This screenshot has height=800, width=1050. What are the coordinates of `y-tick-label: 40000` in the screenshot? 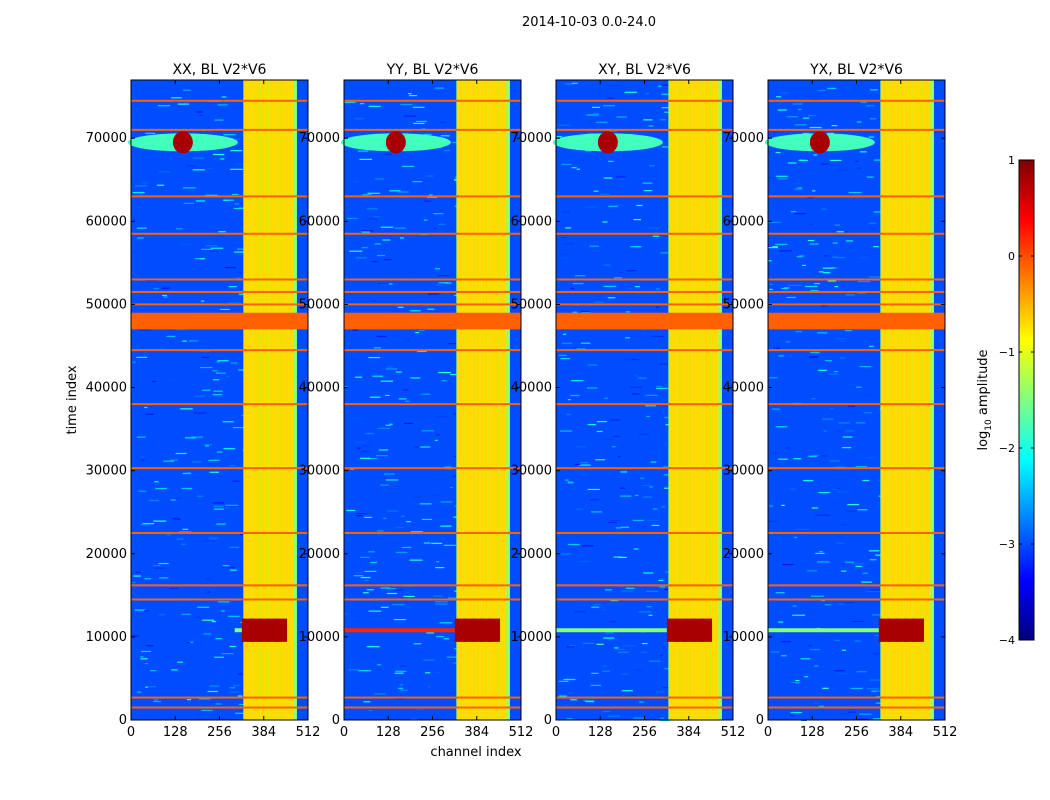 It's located at (106, 388).